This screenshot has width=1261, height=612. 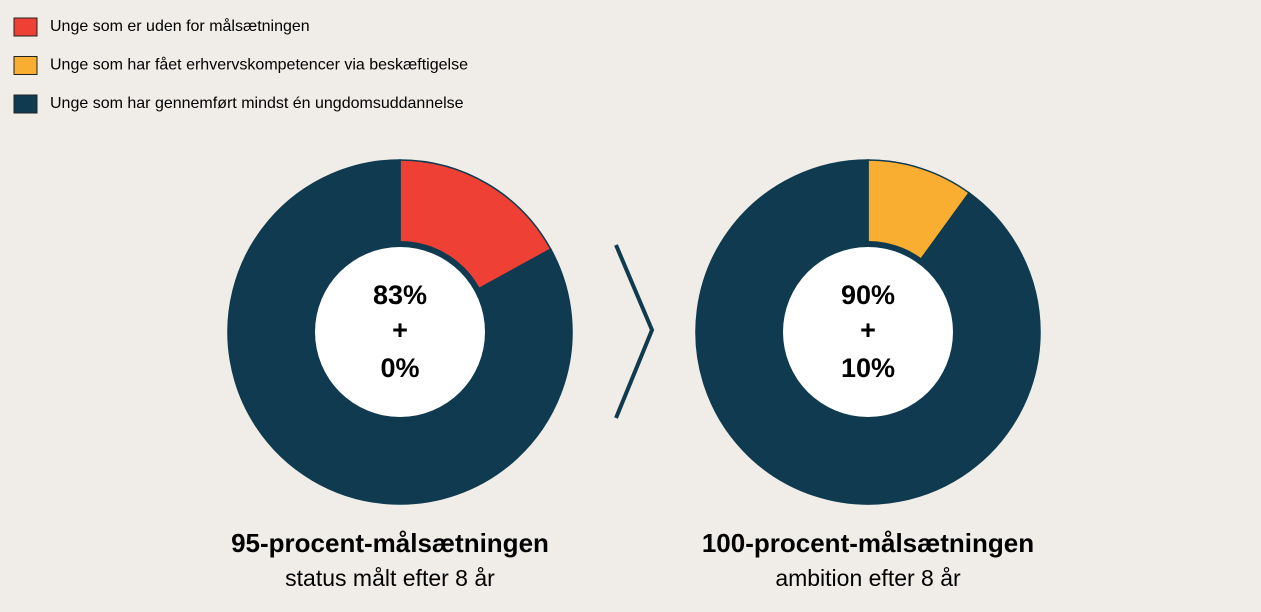 I want to click on center-label: 0%, so click(x=399, y=368).